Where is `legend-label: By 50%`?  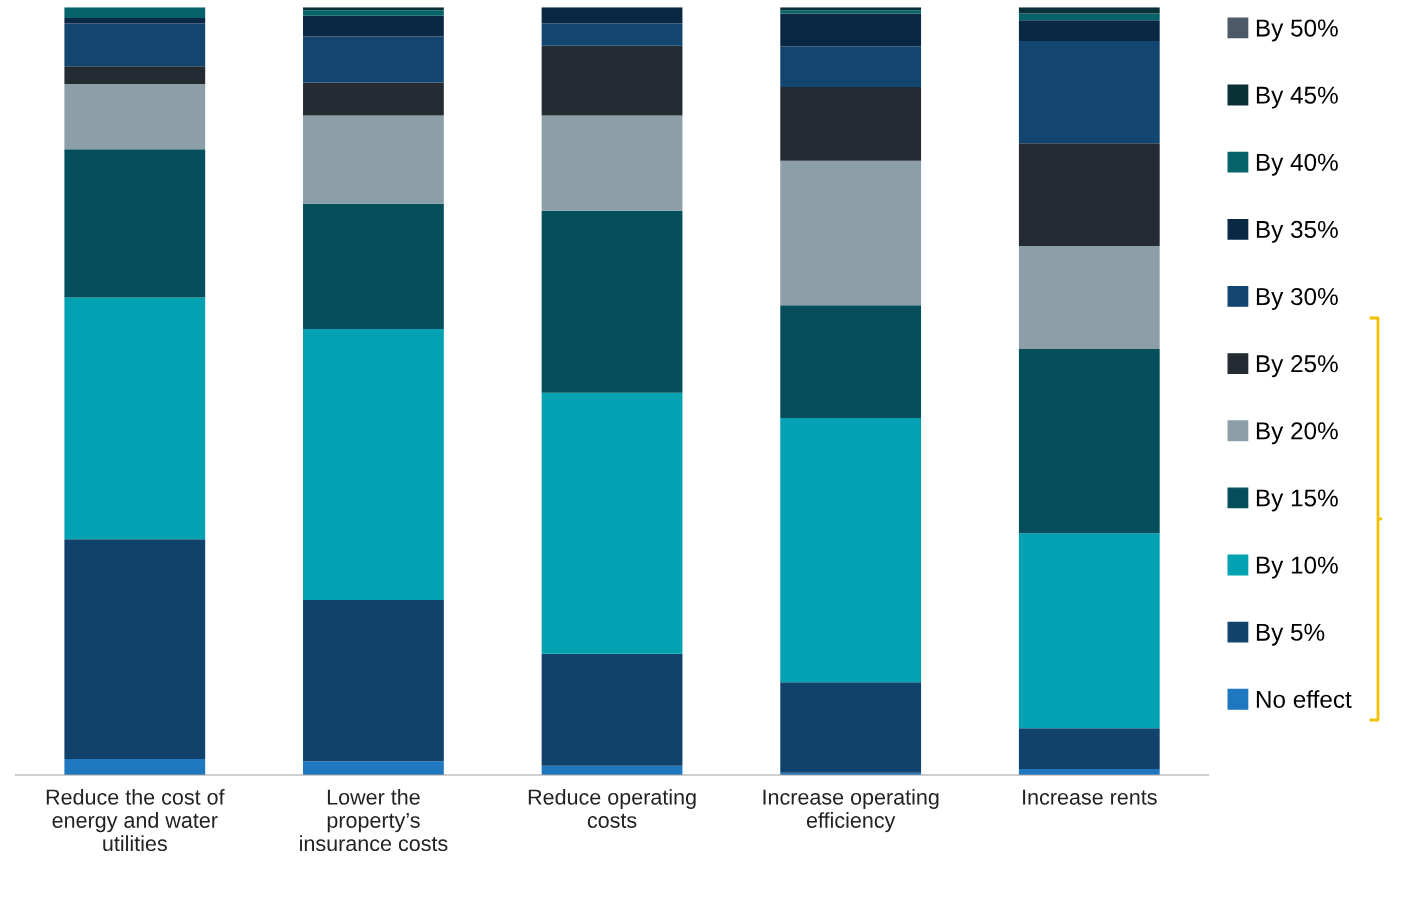 legend-label: By 50% is located at coordinates (1297, 30).